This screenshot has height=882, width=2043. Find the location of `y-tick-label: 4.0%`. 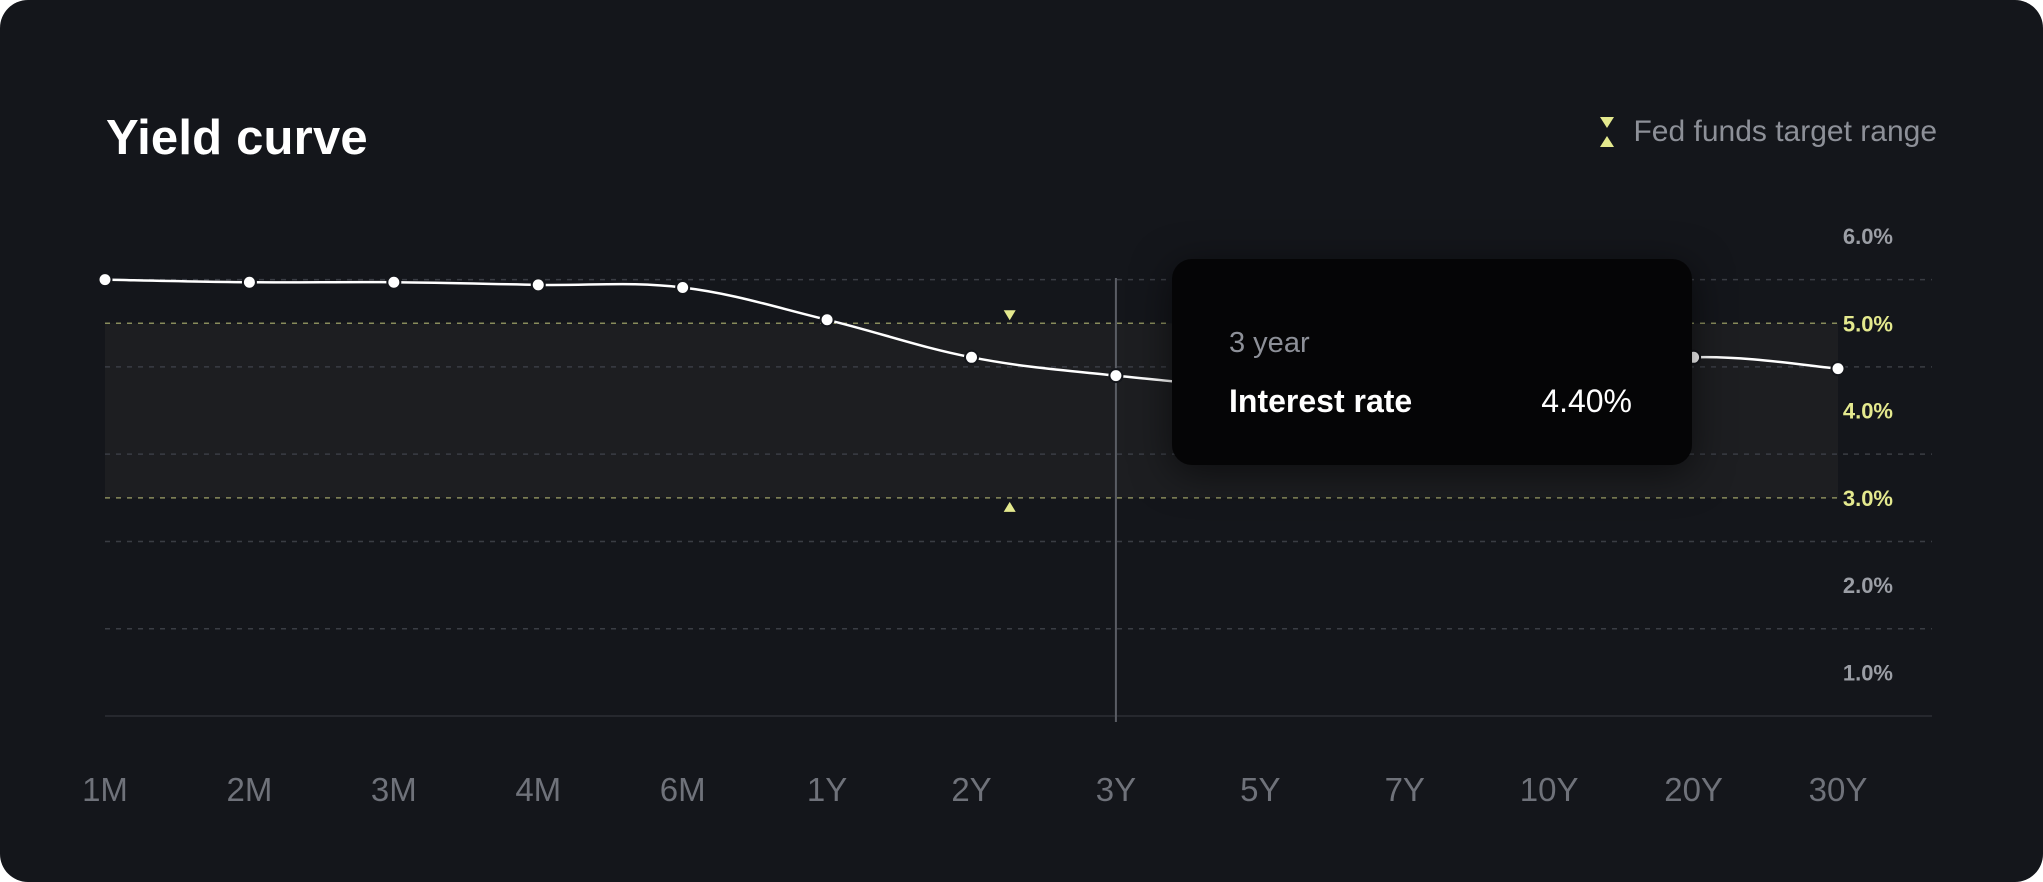

y-tick-label: 4.0% is located at coordinates (1868, 411).